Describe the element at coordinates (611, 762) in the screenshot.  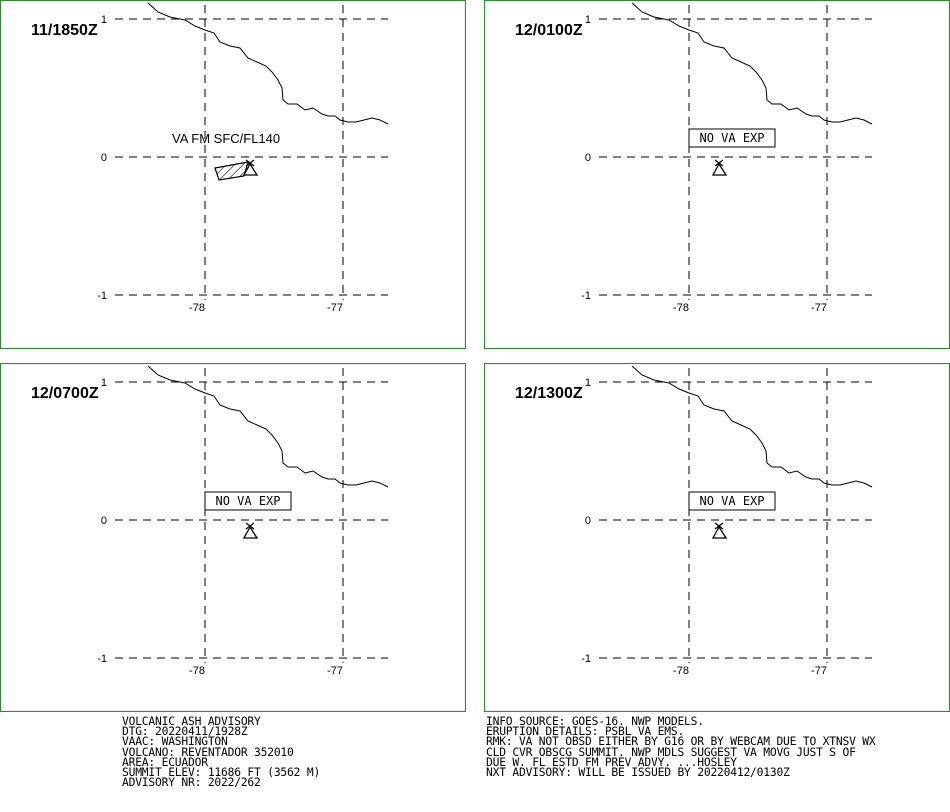
I see `advisory-line: DUE W. FL ESTD FM PREV ADVY. ...HOSLEY` at that location.